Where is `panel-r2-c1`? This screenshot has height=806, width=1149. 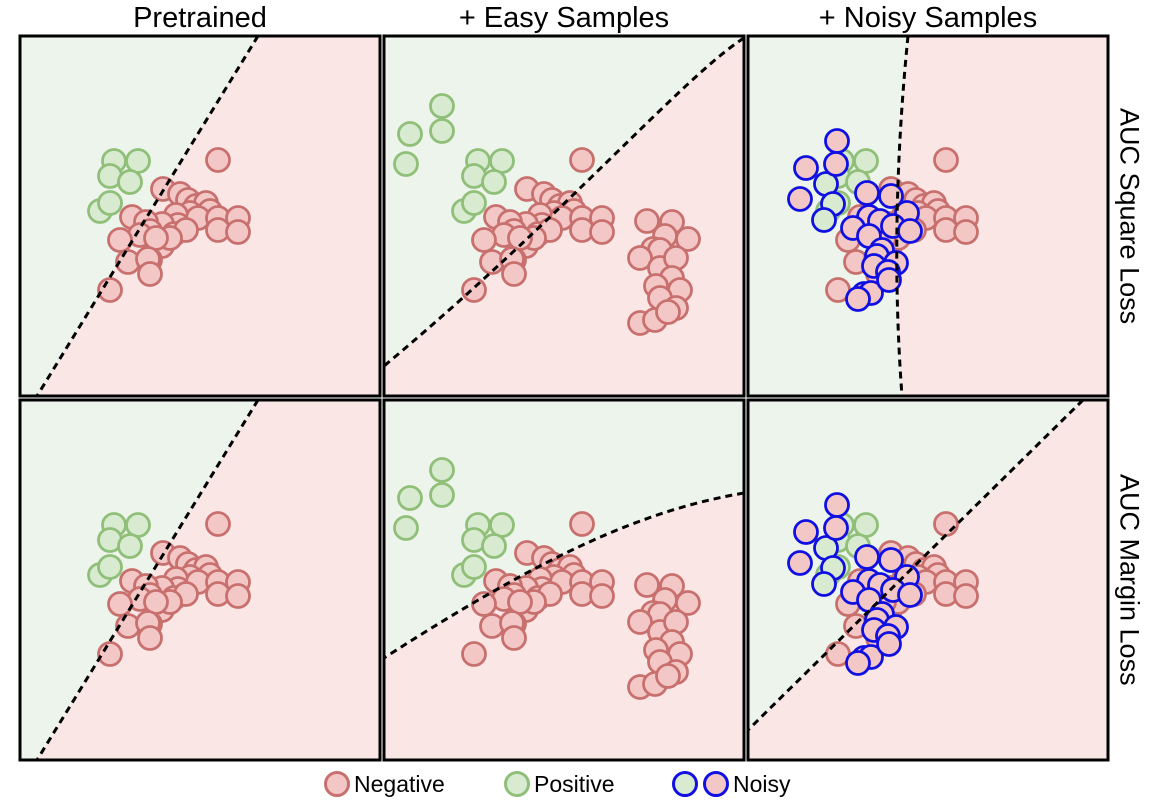 panel-r2-c1 is located at coordinates (200, 580).